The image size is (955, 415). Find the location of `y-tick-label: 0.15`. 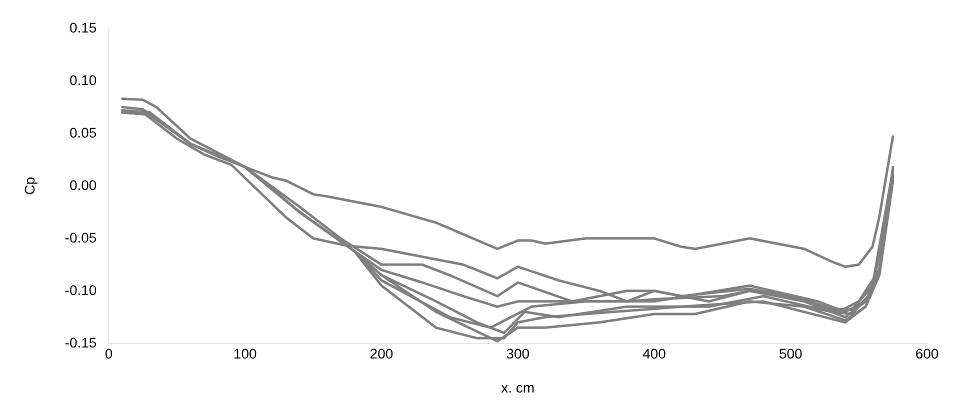

y-tick-label: 0.15 is located at coordinates (83, 27).